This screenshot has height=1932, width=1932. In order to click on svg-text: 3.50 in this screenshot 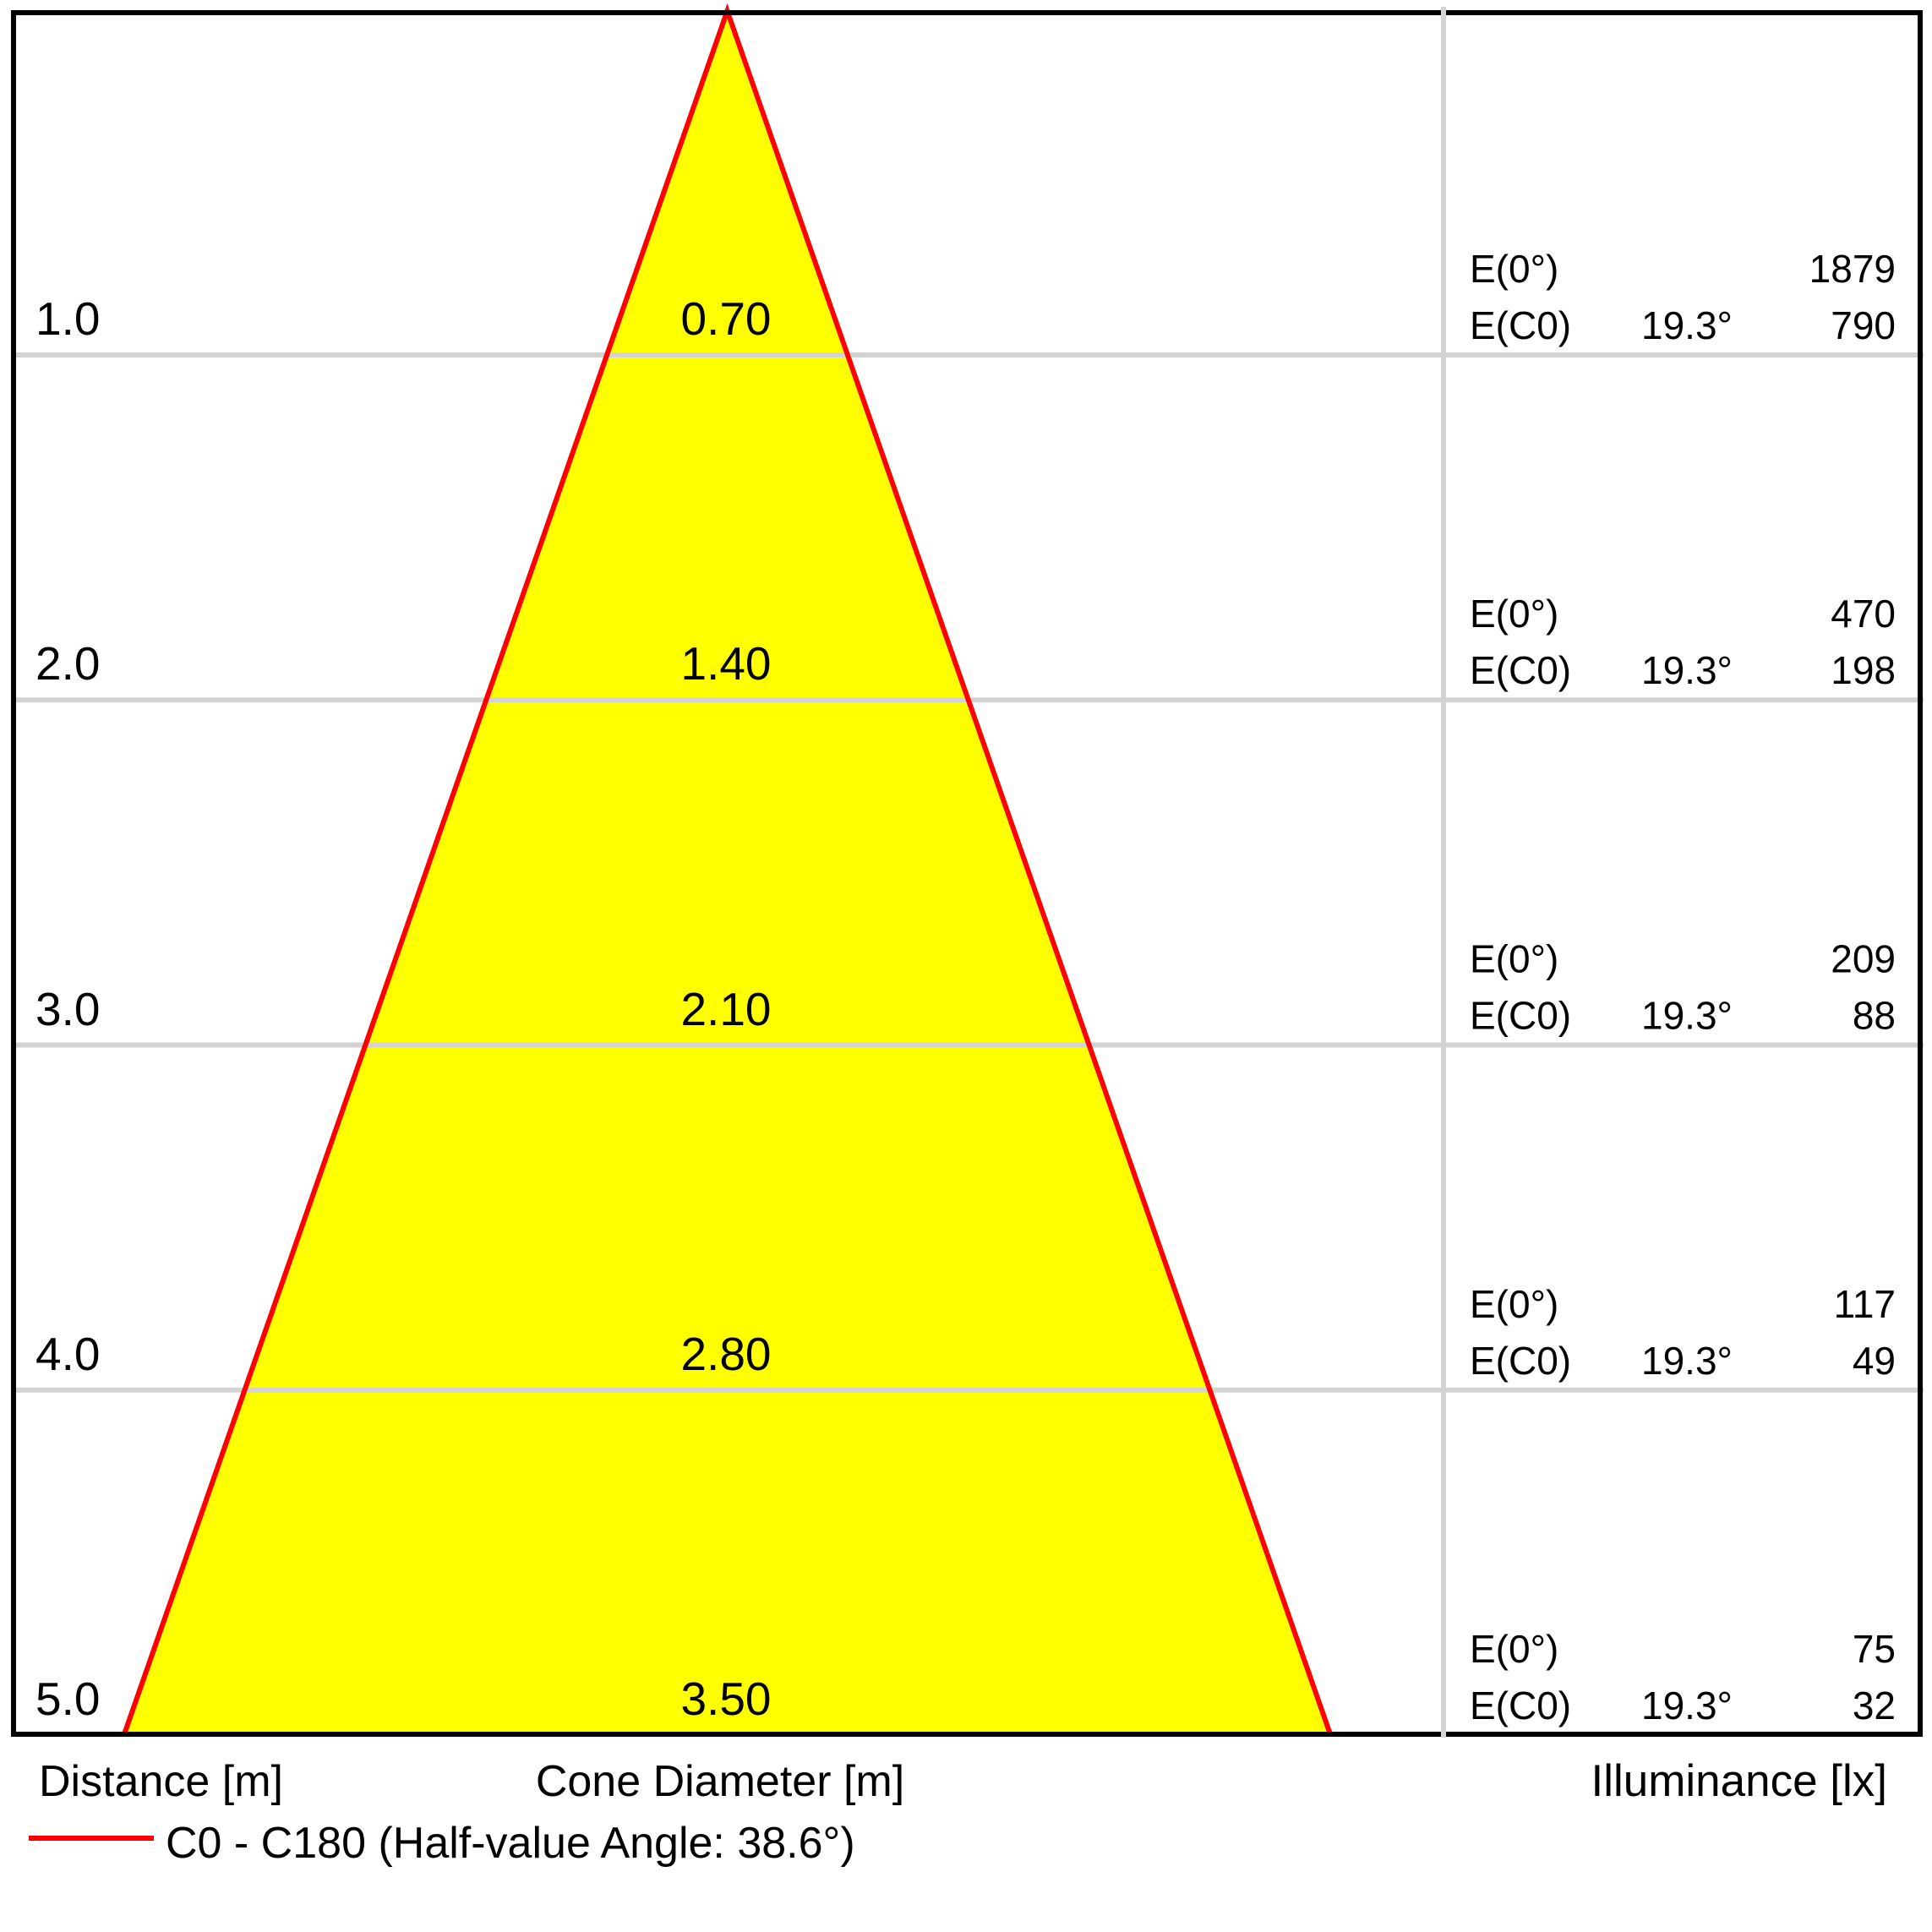, I will do `click(725, 1699)`.